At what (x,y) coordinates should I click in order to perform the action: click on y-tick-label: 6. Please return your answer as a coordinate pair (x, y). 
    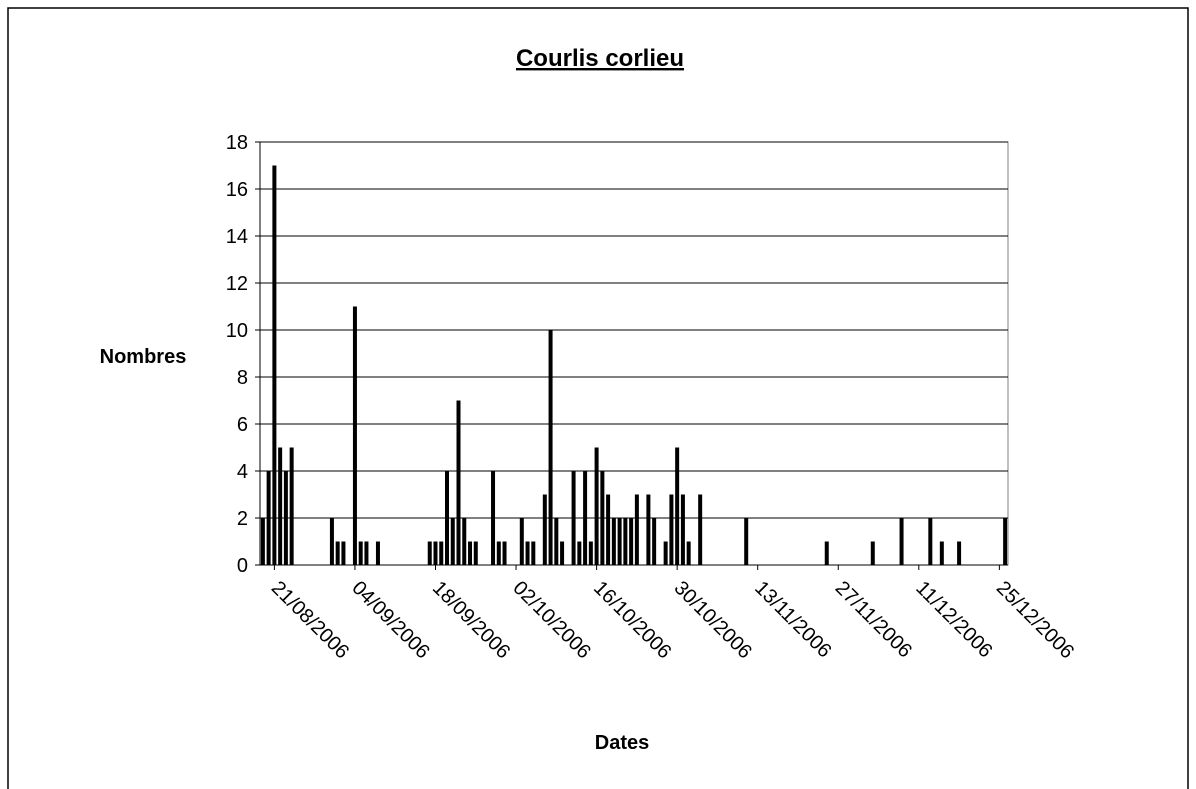
    Looking at the image, I should click on (242, 425).